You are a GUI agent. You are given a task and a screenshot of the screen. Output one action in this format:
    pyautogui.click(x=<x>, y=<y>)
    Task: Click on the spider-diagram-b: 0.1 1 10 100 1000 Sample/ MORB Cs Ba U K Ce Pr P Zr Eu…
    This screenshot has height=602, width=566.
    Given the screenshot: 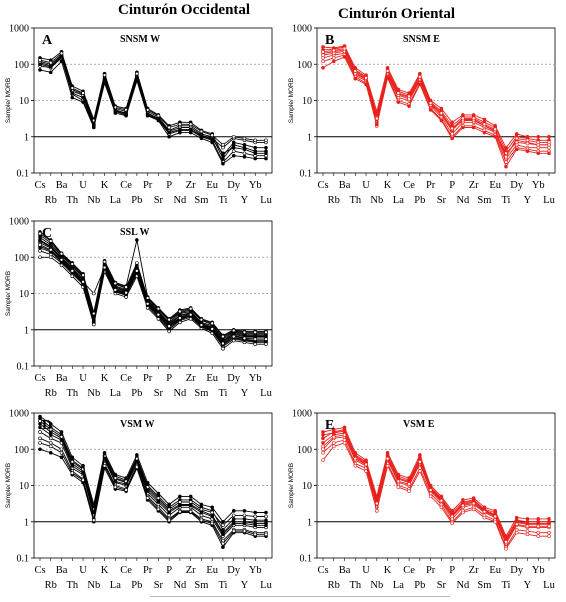 What is the action you would take?
    pyautogui.click(x=422, y=115)
    